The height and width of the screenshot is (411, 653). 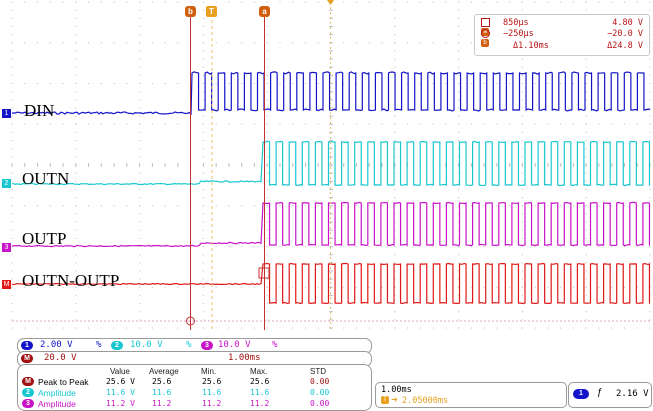 What do you see at coordinates (44, 238) in the screenshot?
I see `outp-label: OUTP` at bounding box center [44, 238].